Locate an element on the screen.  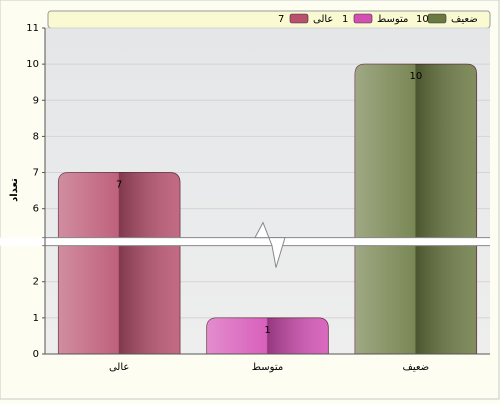
legend-value: 10 is located at coordinates (422, 19).